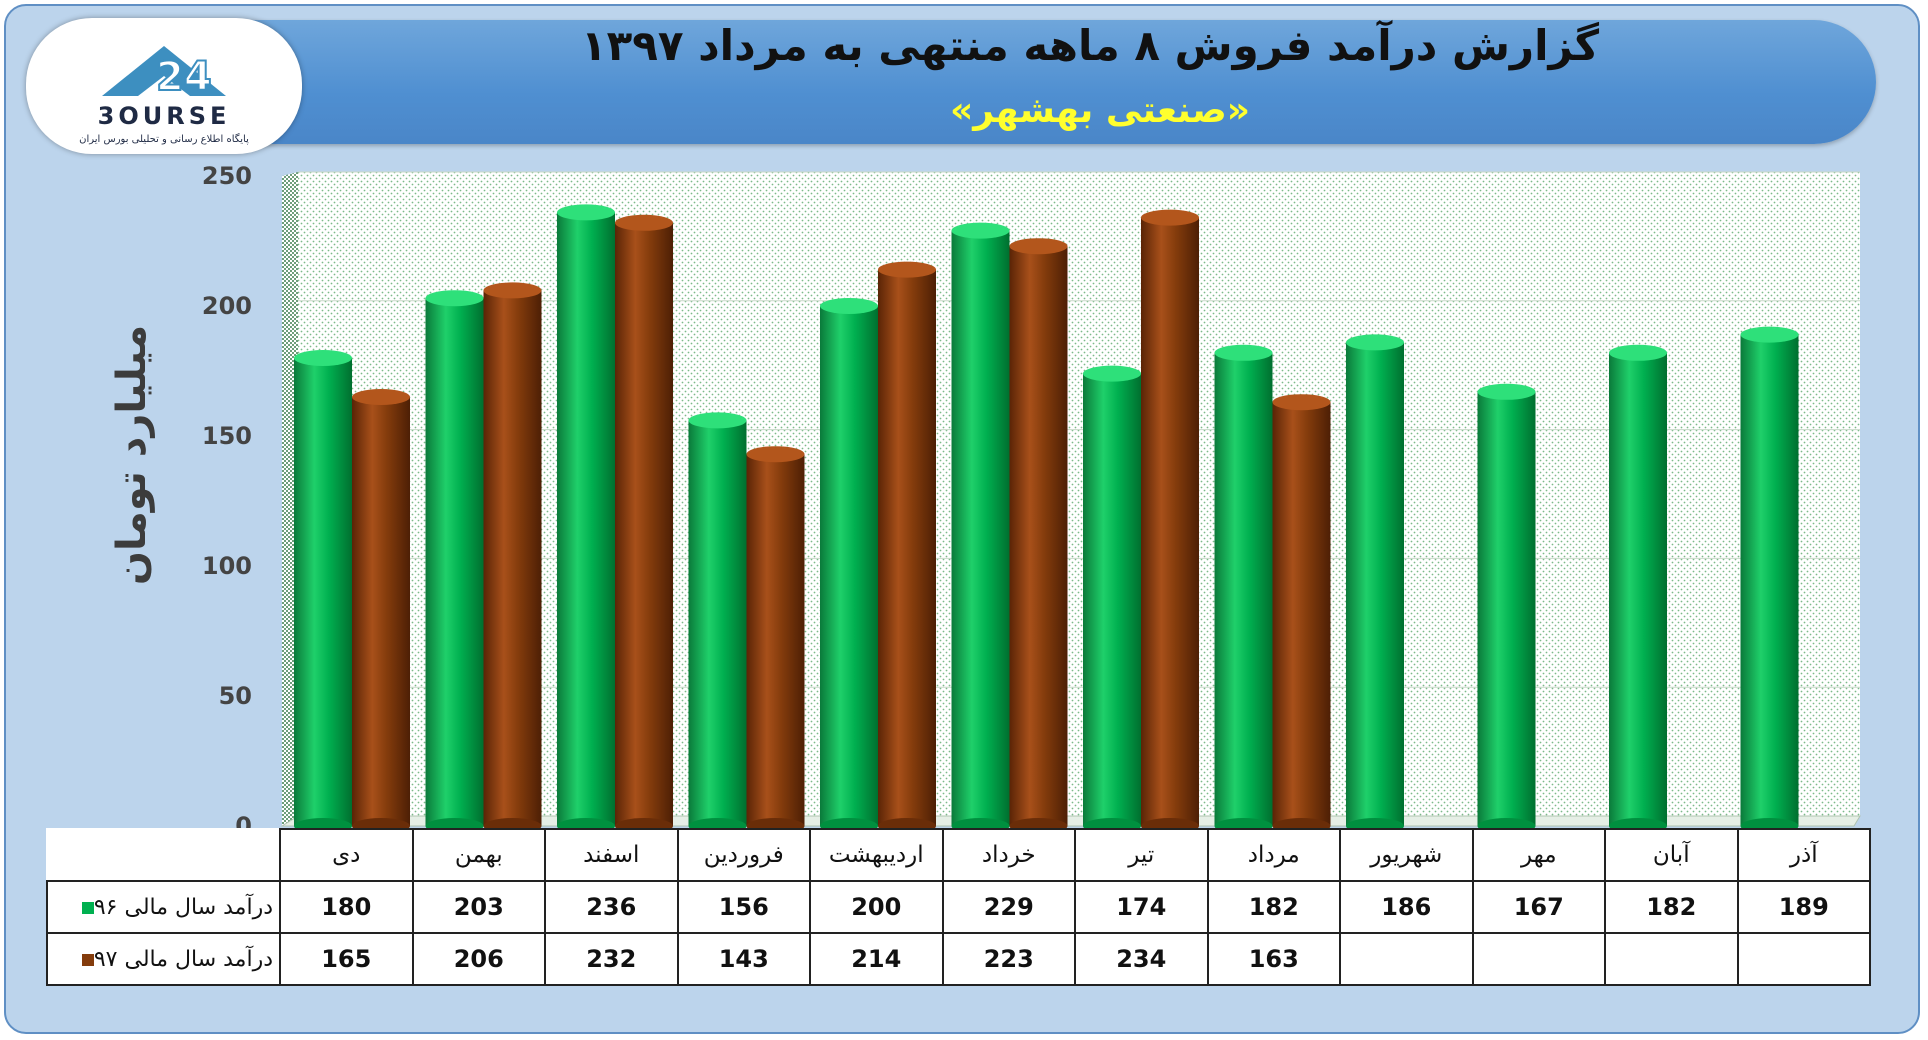  What do you see at coordinates (1406, 855) in the screenshot?
I see `table-category-cell: شهریور` at bounding box center [1406, 855].